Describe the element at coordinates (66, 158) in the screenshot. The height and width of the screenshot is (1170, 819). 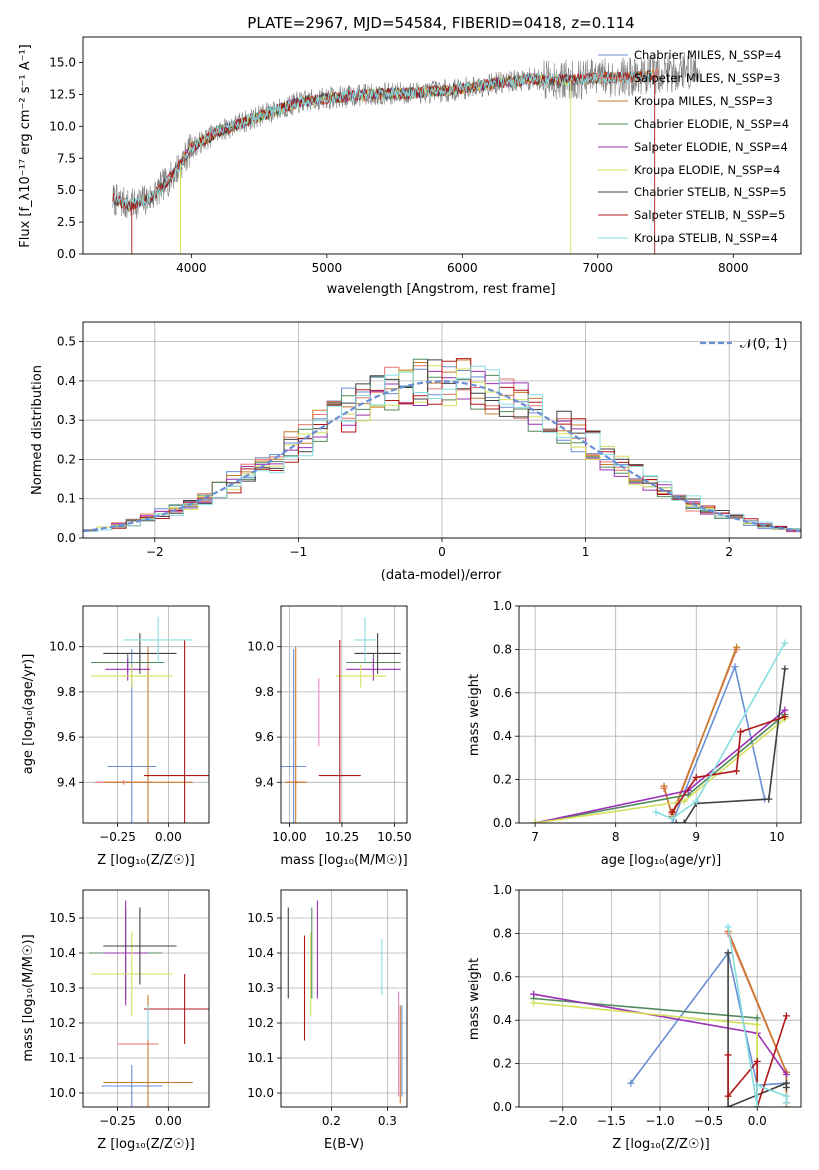
I see `y-tick-label: 7.5` at that location.